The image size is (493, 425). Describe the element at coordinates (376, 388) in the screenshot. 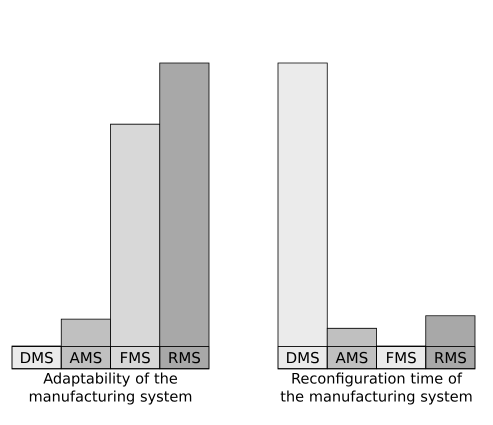

I see `text: Reconfiguration time of the manufacturing system` at that location.